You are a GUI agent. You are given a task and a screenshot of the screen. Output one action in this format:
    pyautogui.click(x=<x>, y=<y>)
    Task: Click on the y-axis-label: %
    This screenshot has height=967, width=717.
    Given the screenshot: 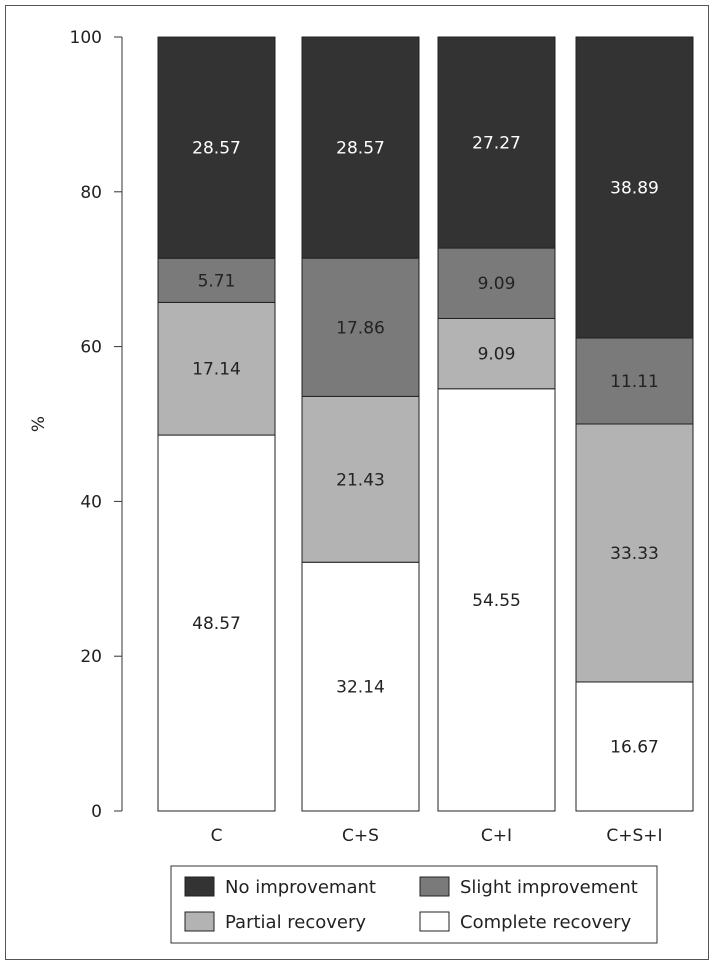 What is the action you would take?
    pyautogui.click(x=39, y=424)
    